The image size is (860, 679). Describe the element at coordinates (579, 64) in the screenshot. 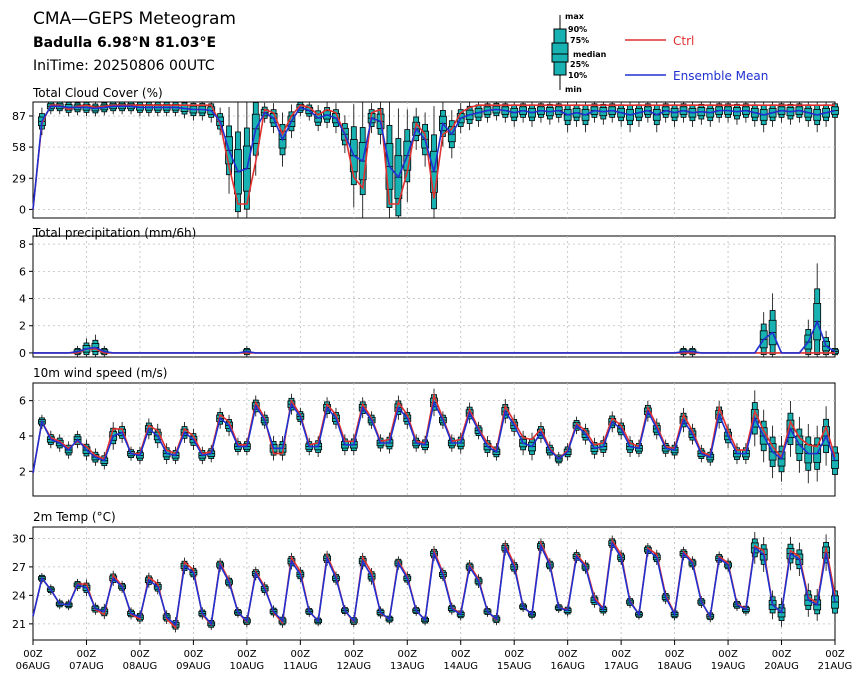

I see `legend-p25: 25%` at that location.